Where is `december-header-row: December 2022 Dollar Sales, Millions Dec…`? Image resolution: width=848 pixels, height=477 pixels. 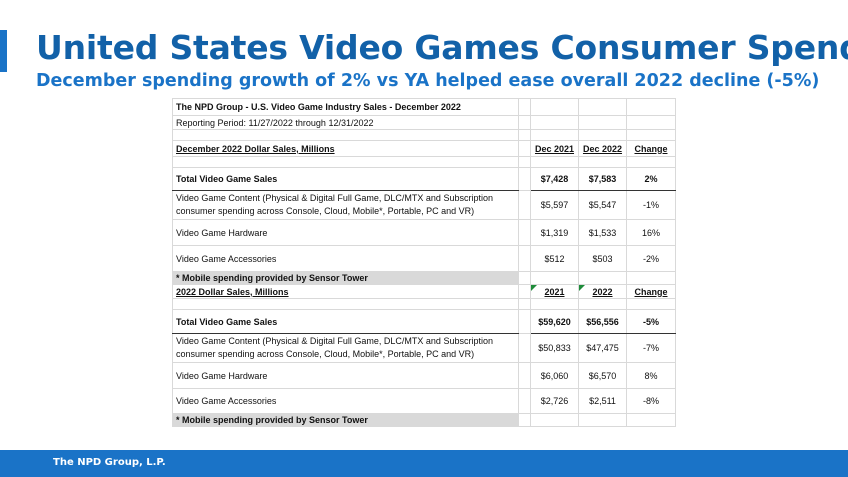
december-header-row: December 2022 Dollar Sales, Millions Dec… is located at coordinates (424, 148).